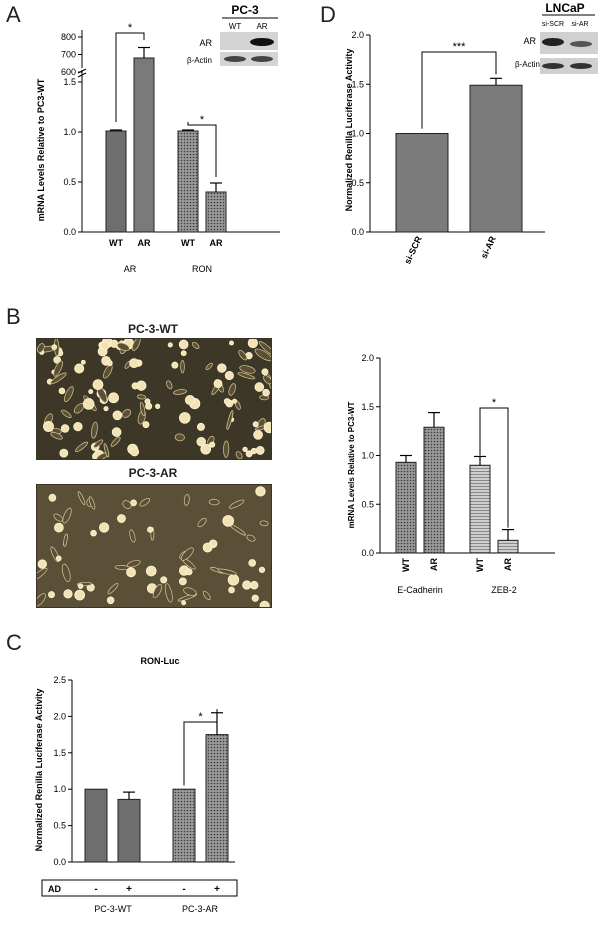  I want to click on y-tick-label: 2.0, so click(357, 35).